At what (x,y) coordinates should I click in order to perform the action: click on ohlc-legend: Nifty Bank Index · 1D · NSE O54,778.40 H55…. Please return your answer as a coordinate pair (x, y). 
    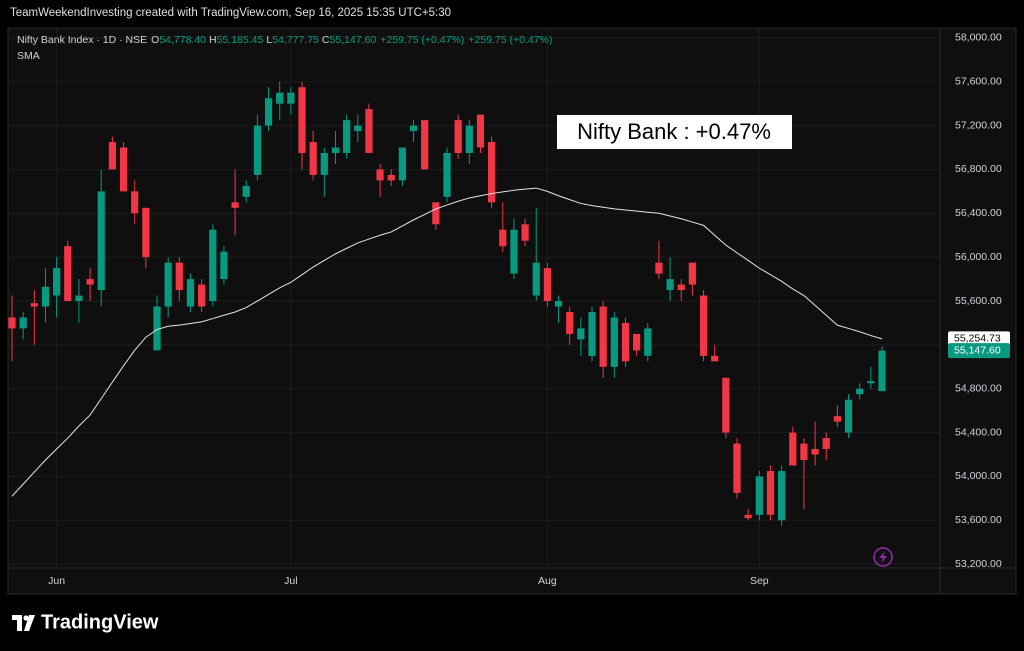
    Looking at the image, I should click on (284, 40).